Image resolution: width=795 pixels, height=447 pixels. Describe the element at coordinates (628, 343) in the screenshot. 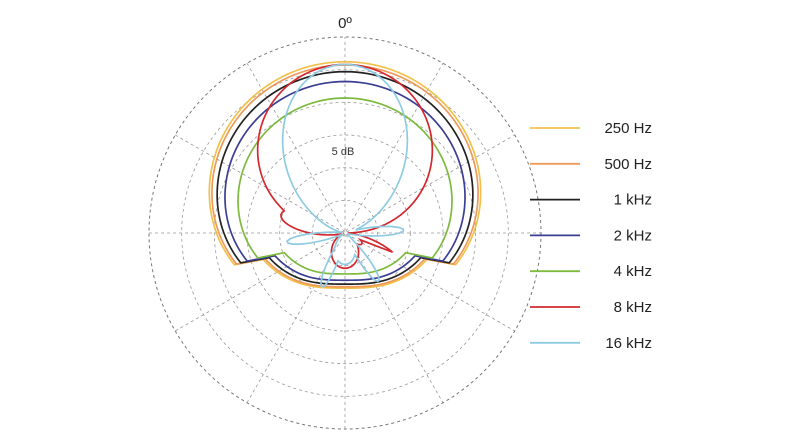

I see `legend-label-16-khz: 16 kHz` at that location.